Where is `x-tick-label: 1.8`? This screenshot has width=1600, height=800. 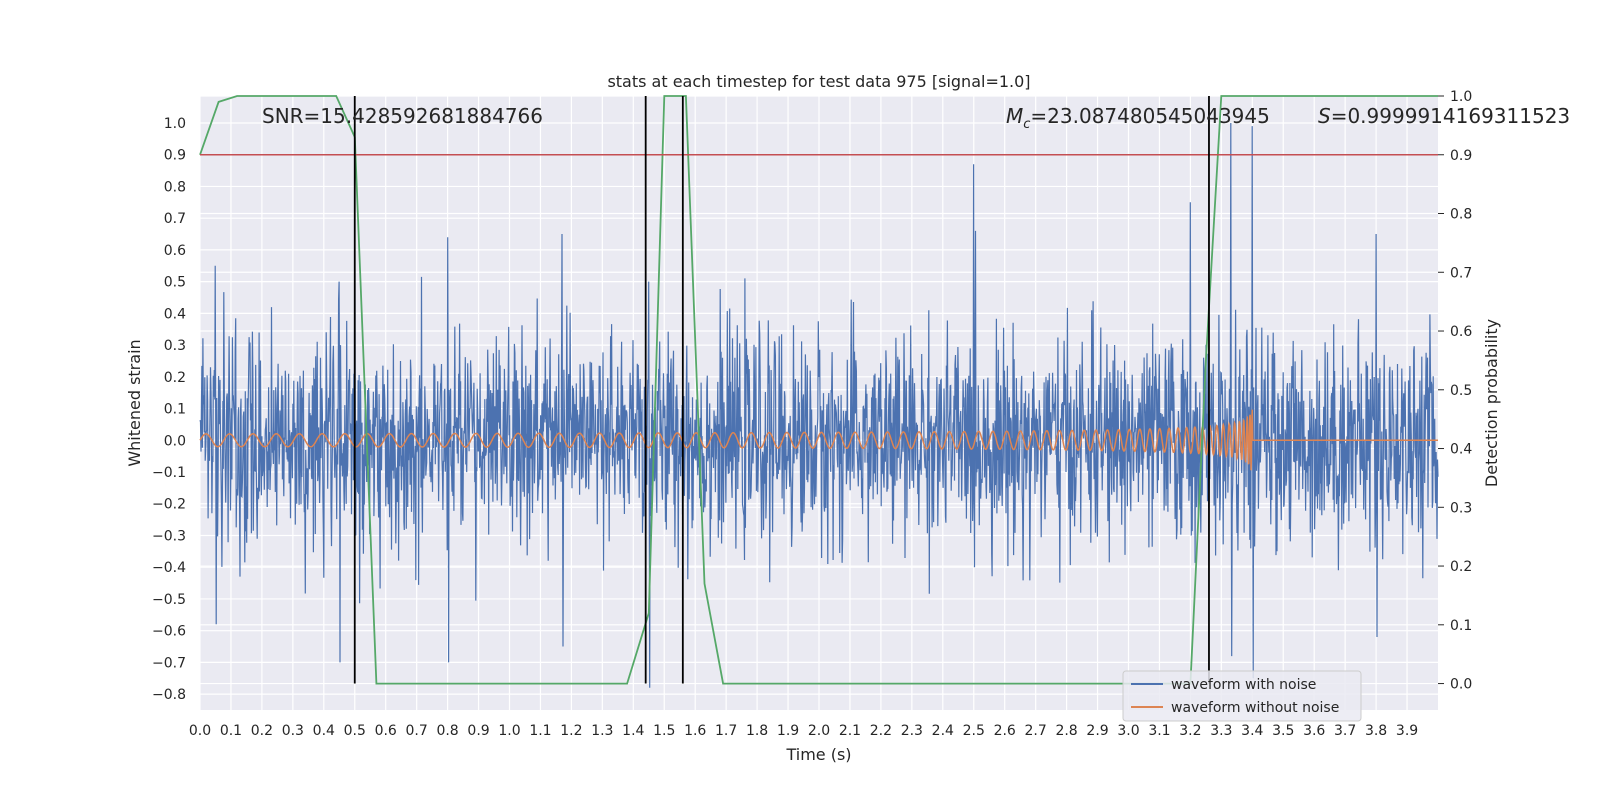 x-tick-label: 1.8 is located at coordinates (757, 731).